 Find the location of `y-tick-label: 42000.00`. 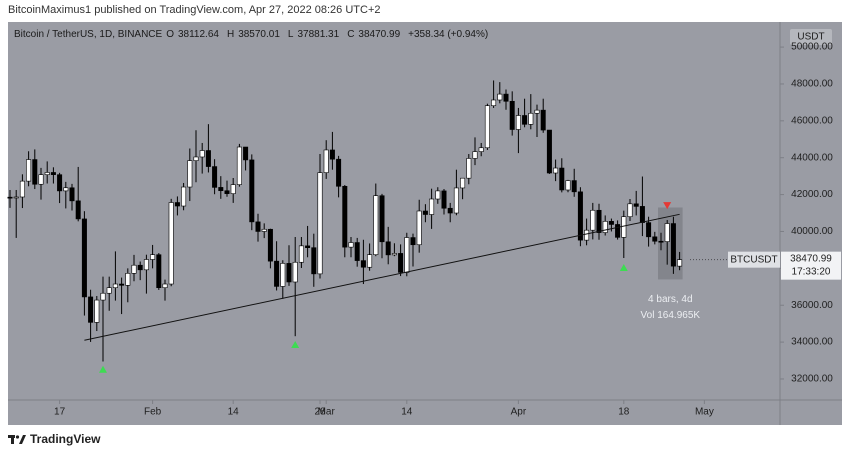

y-tick-label: 42000.00 is located at coordinates (812, 194).